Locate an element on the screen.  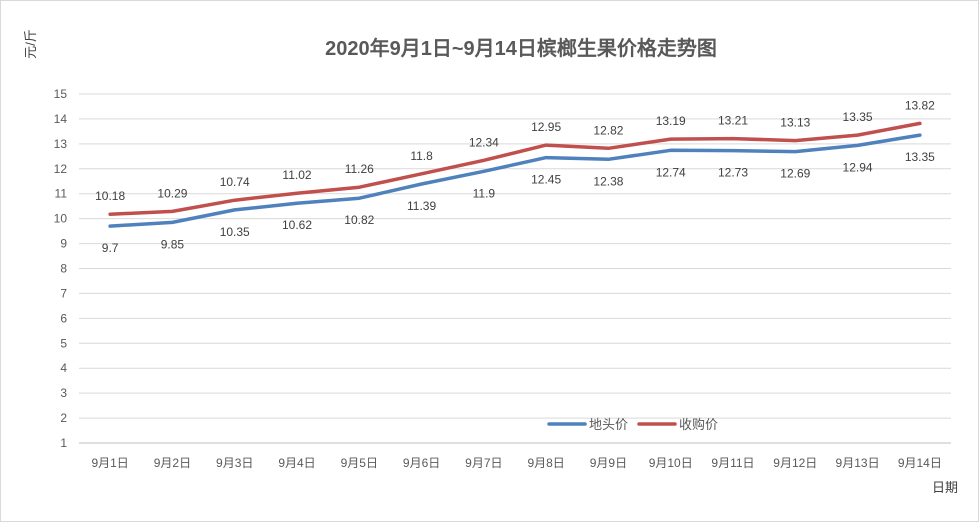
data-label: 12.74 is located at coordinates (671, 172).